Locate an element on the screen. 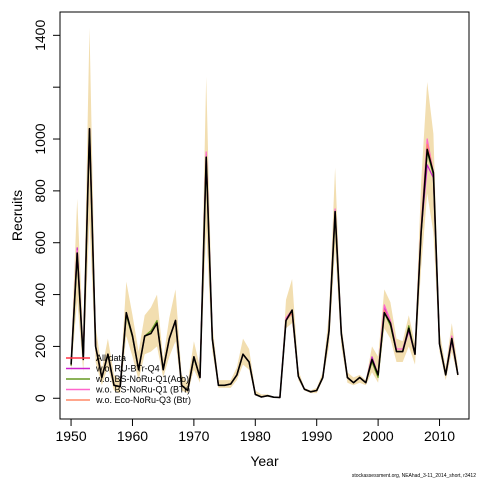 The width and height of the screenshot is (480, 480). legend-label-4: w.o. Eco-NoRu-Q3 (Btr) is located at coordinates (143, 400).